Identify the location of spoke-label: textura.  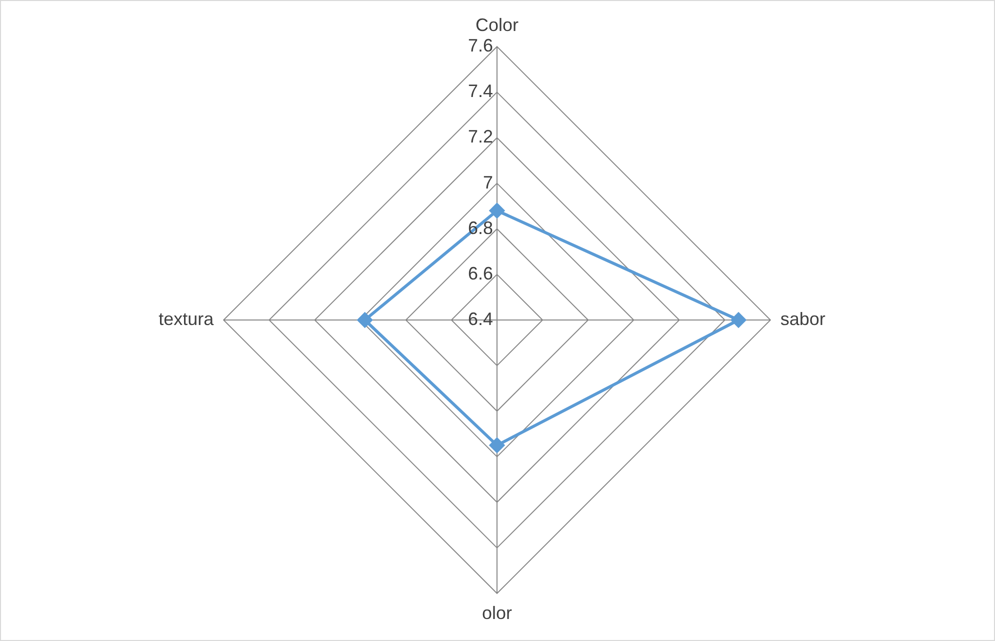
(186, 318).